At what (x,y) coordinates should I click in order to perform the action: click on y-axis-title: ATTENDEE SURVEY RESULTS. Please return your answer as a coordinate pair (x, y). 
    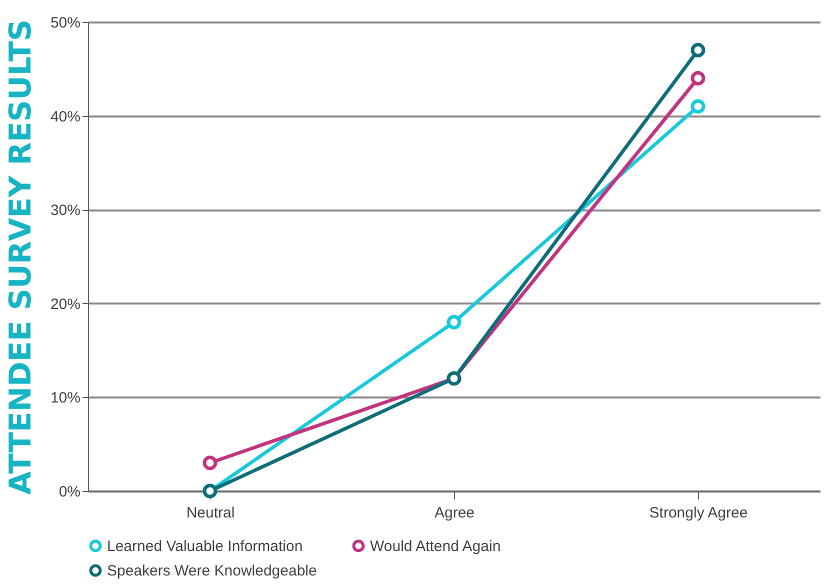
    Looking at the image, I should click on (20, 257).